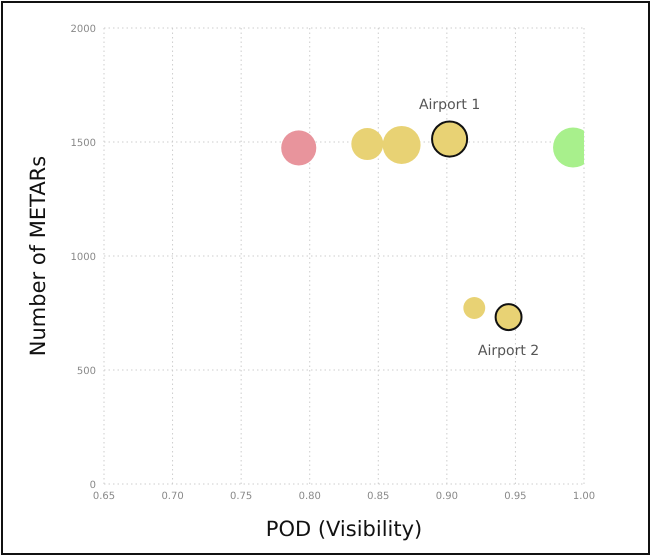 This screenshot has width=651, height=556. Describe the element at coordinates (584, 496) in the screenshot. I see `x-tick-label: 1.00` at that location.